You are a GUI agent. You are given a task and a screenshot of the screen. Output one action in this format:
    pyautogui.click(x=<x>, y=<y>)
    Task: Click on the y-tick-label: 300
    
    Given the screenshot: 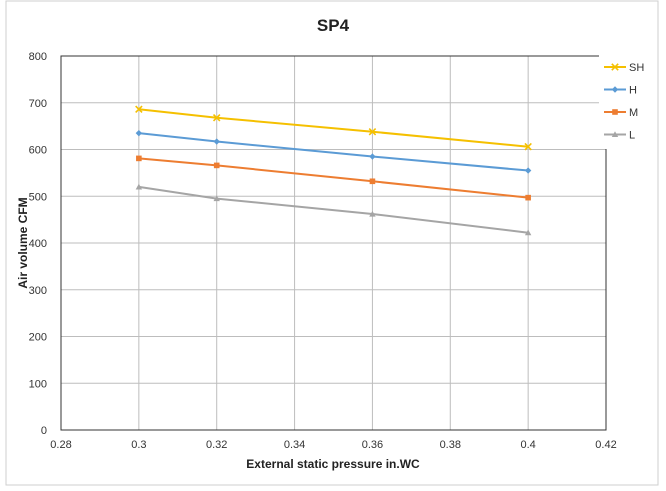 What is the action you would take?
    pyautogui.click(x=38, y=291)
    